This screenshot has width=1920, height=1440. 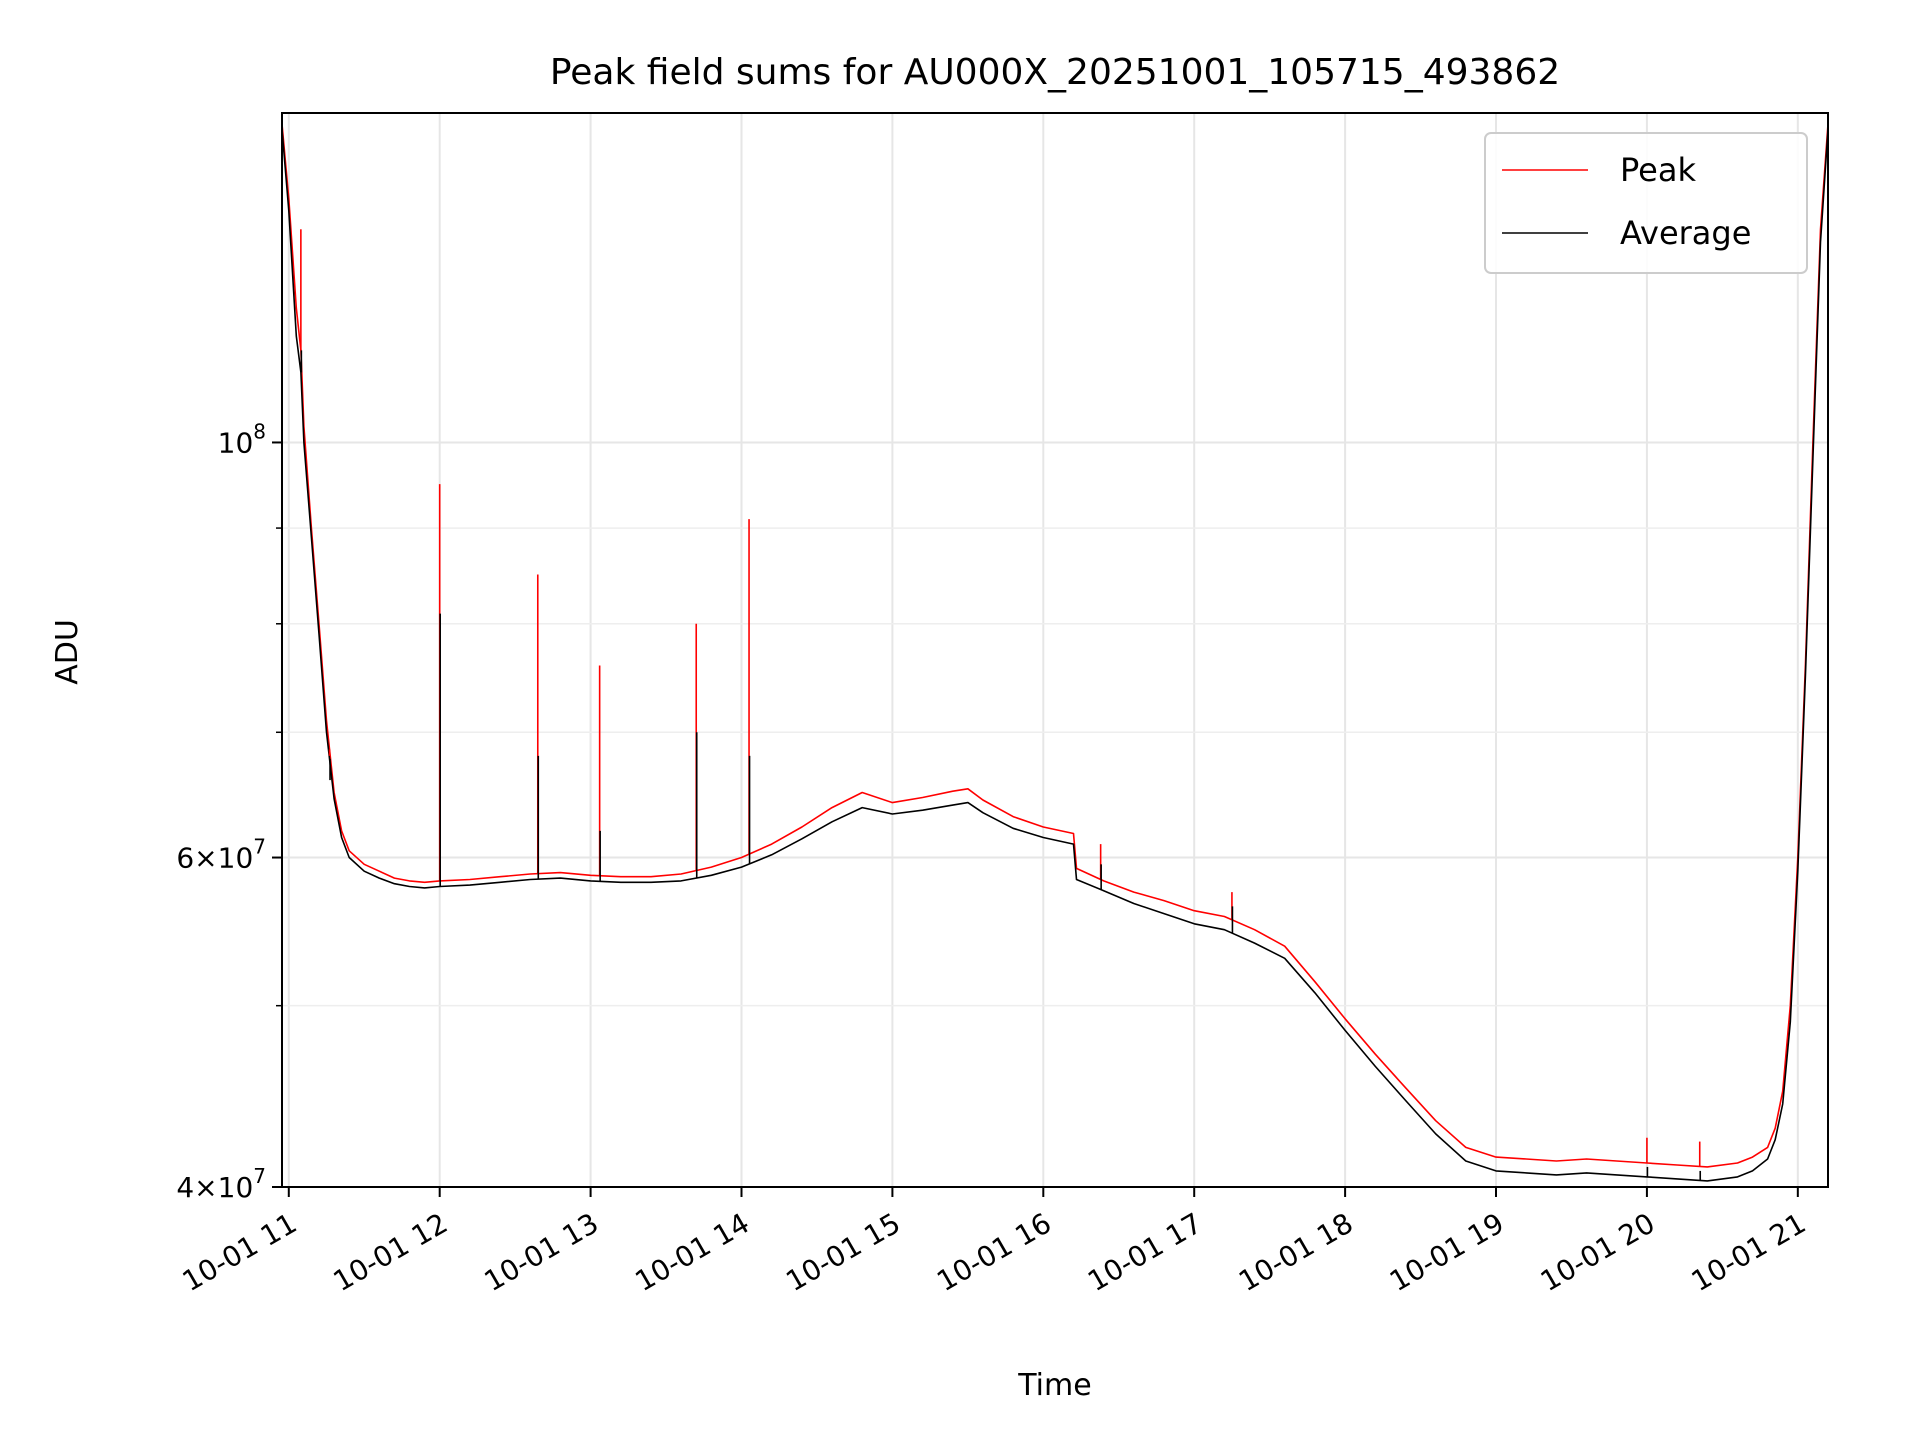 What do you see at coordinates (1598, 1252) in the screenshot?
I see `x-tick-label: 10-01 20` at bounding box center [1598, 1252].